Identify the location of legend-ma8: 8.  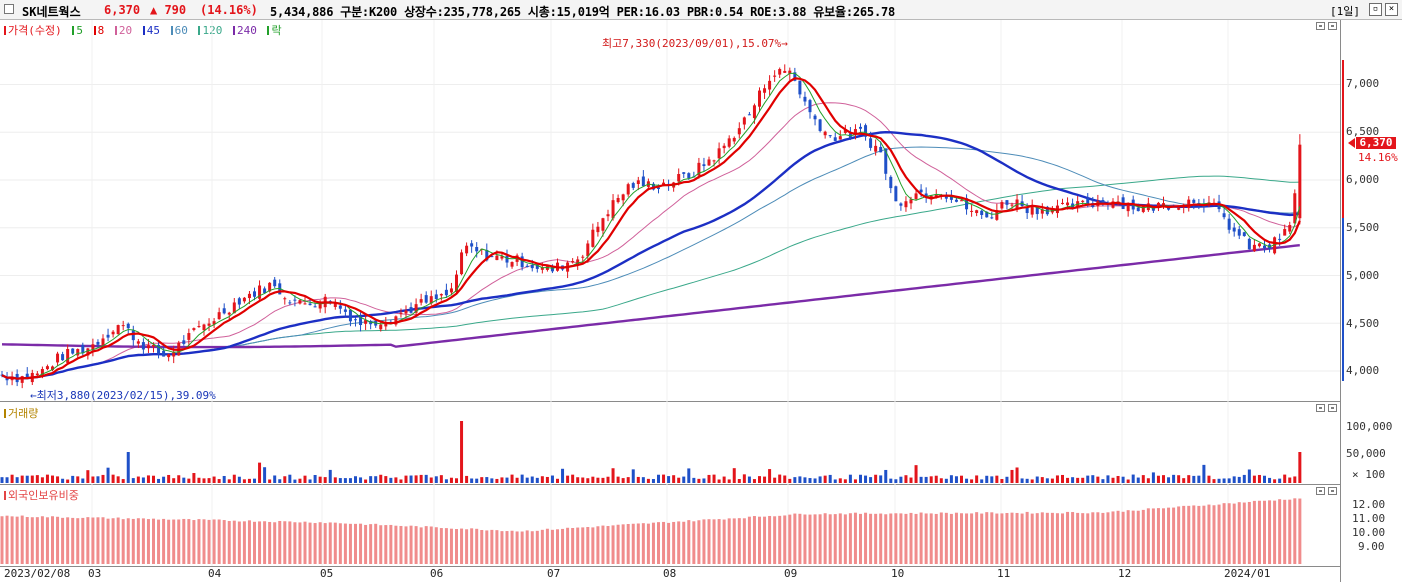
(100, 30).